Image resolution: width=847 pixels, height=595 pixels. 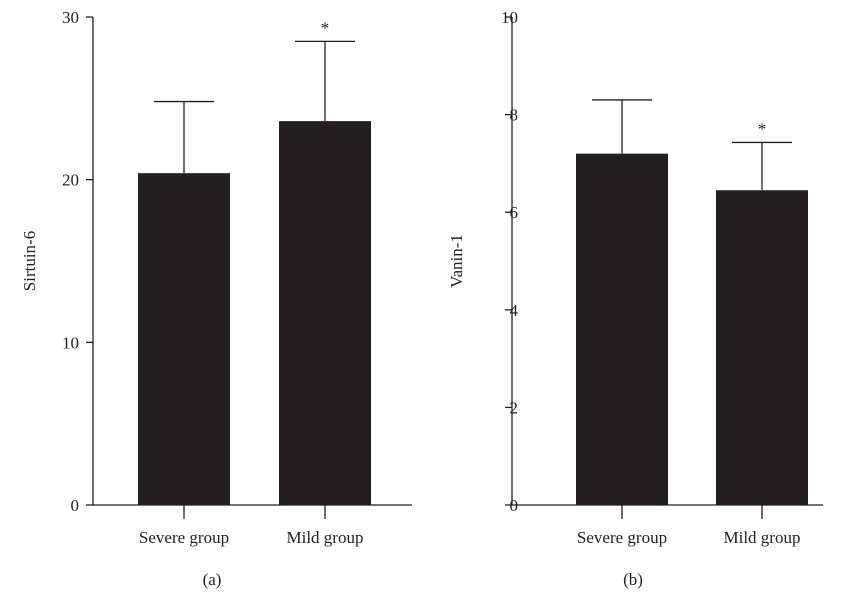 What do you see at coordinates (514, 212) in the screenshot?
I see `y-tick-label: 6` at bounding box center [514, 212].